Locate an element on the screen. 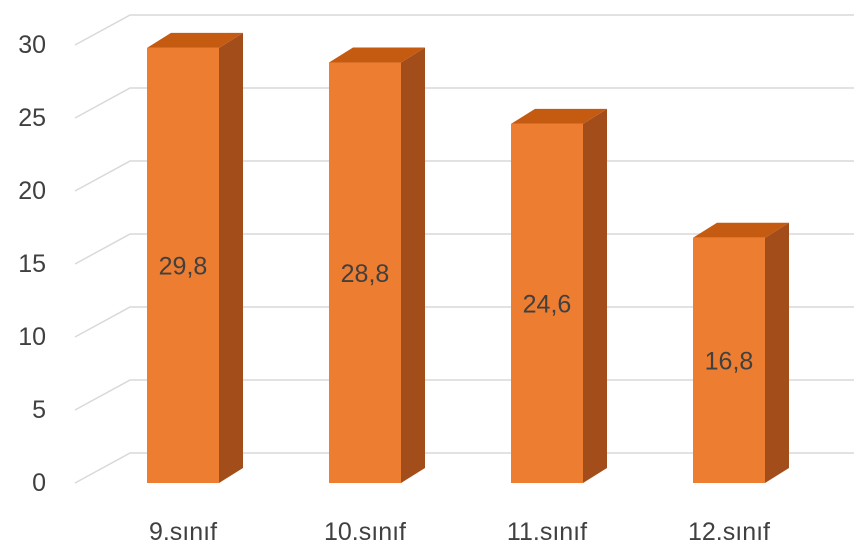 The width and height of the screenshot is (854, 551). x-category-label: 12.sınıf is located at coordinates (729, 532).